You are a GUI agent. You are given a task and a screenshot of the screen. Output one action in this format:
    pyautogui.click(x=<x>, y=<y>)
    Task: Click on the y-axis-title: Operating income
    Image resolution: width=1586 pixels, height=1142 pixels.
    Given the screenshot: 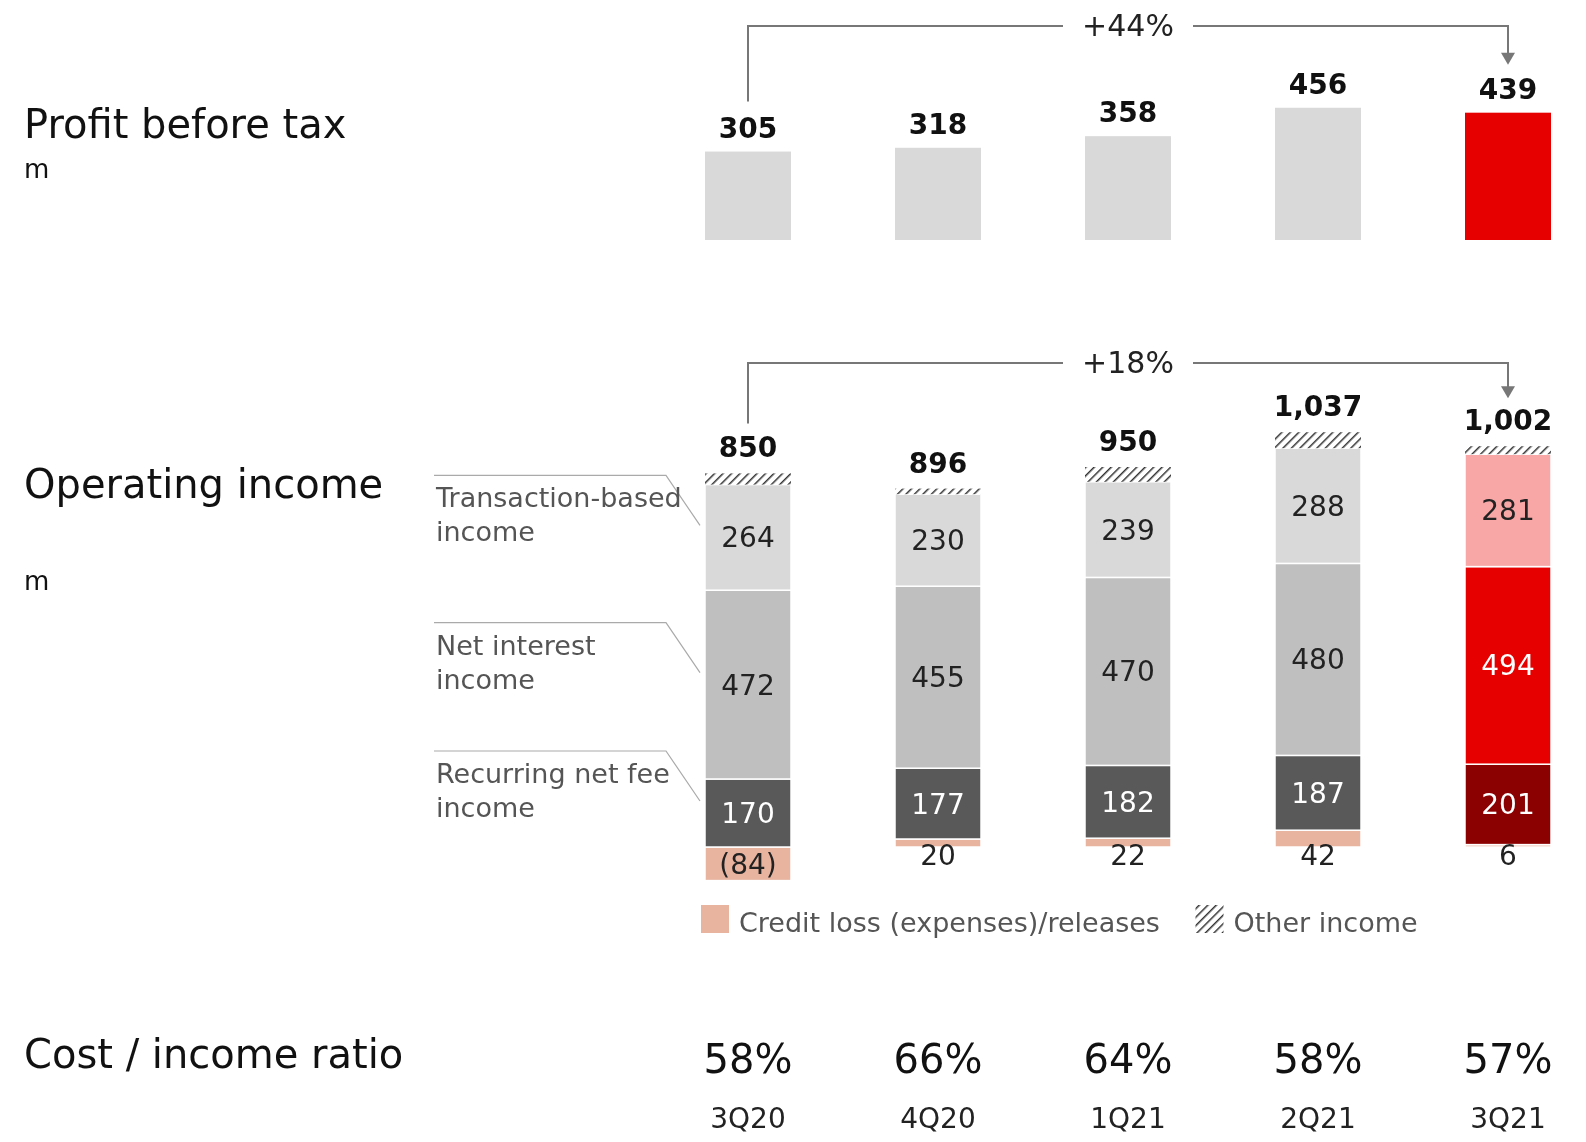 What is the action you would take?
    pyautogui.click(x=204, y=484)
    